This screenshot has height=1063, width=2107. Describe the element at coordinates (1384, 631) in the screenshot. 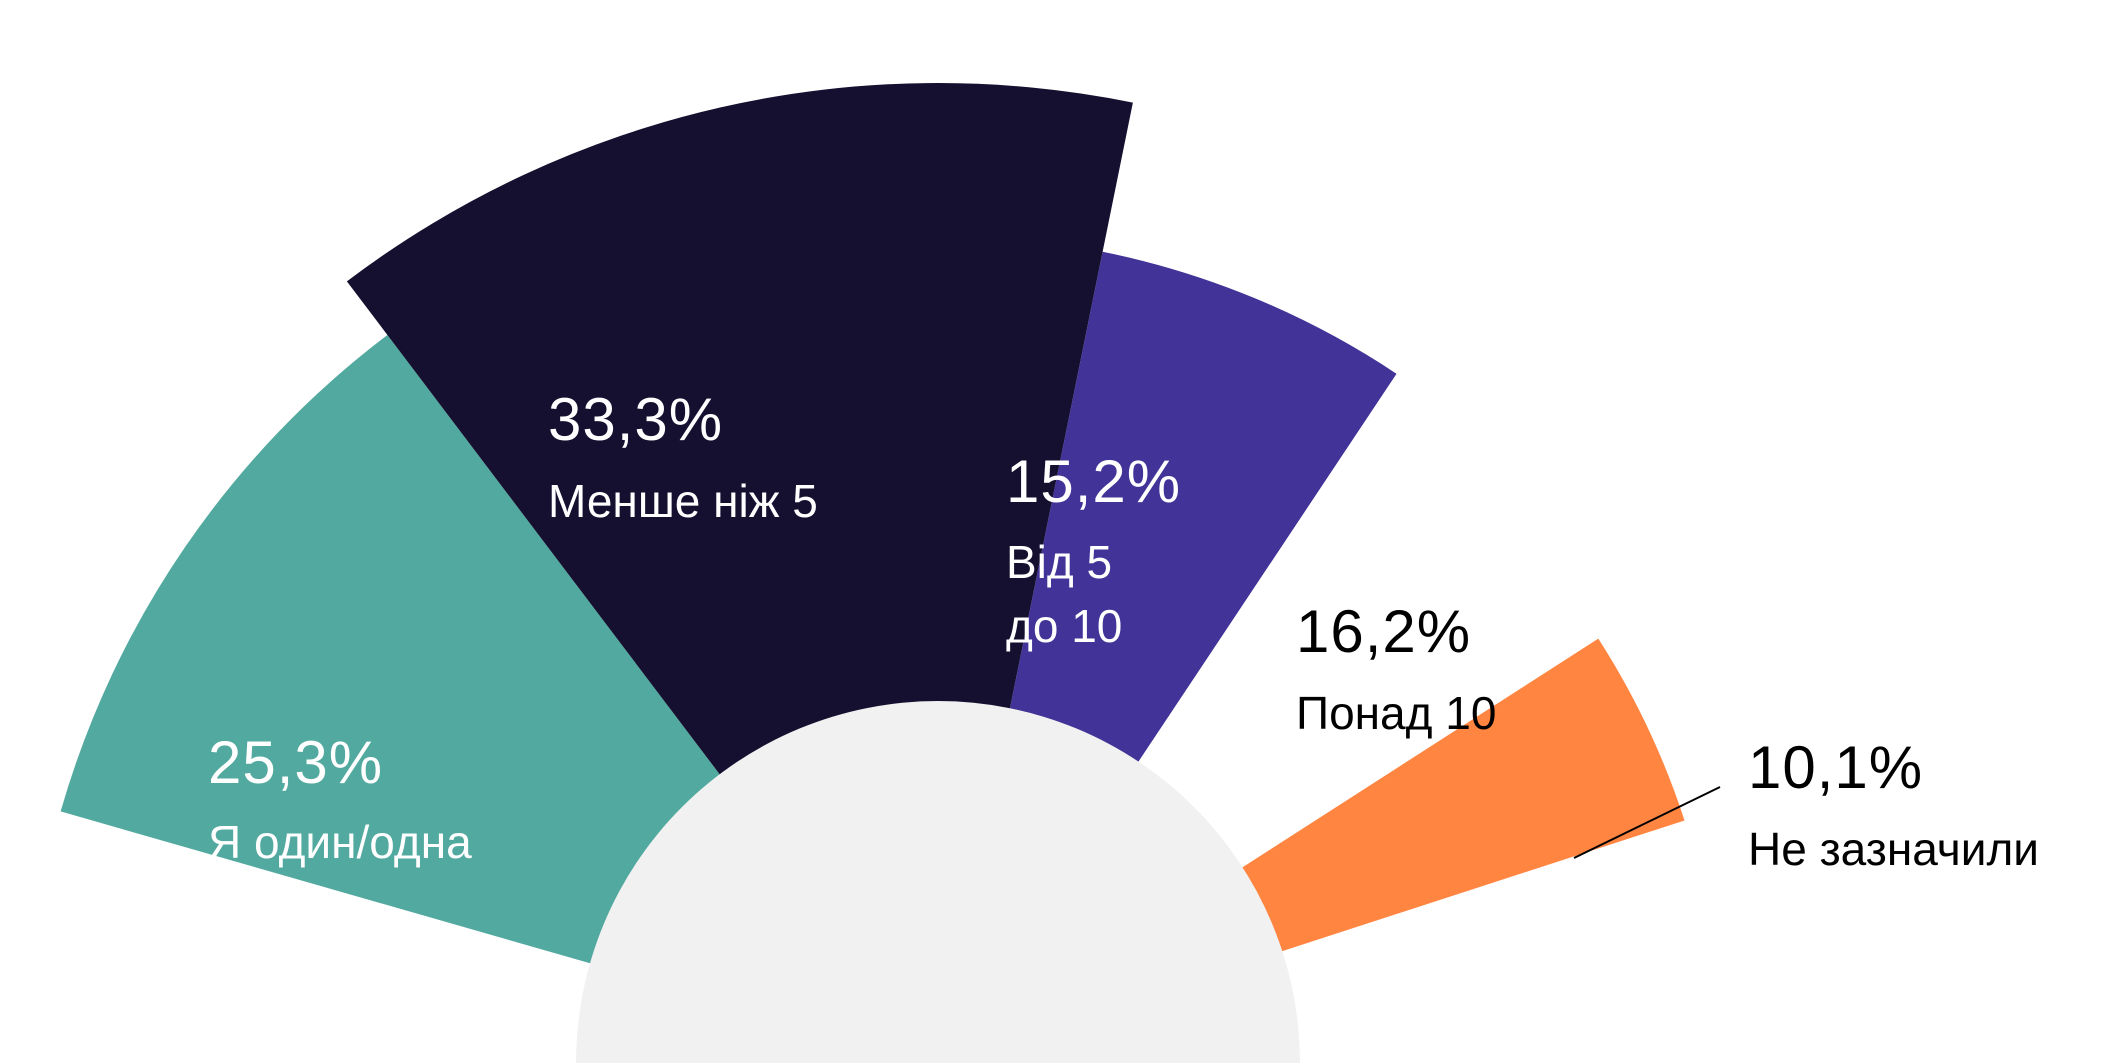

I see `slice-value: 16,2%` at that location.